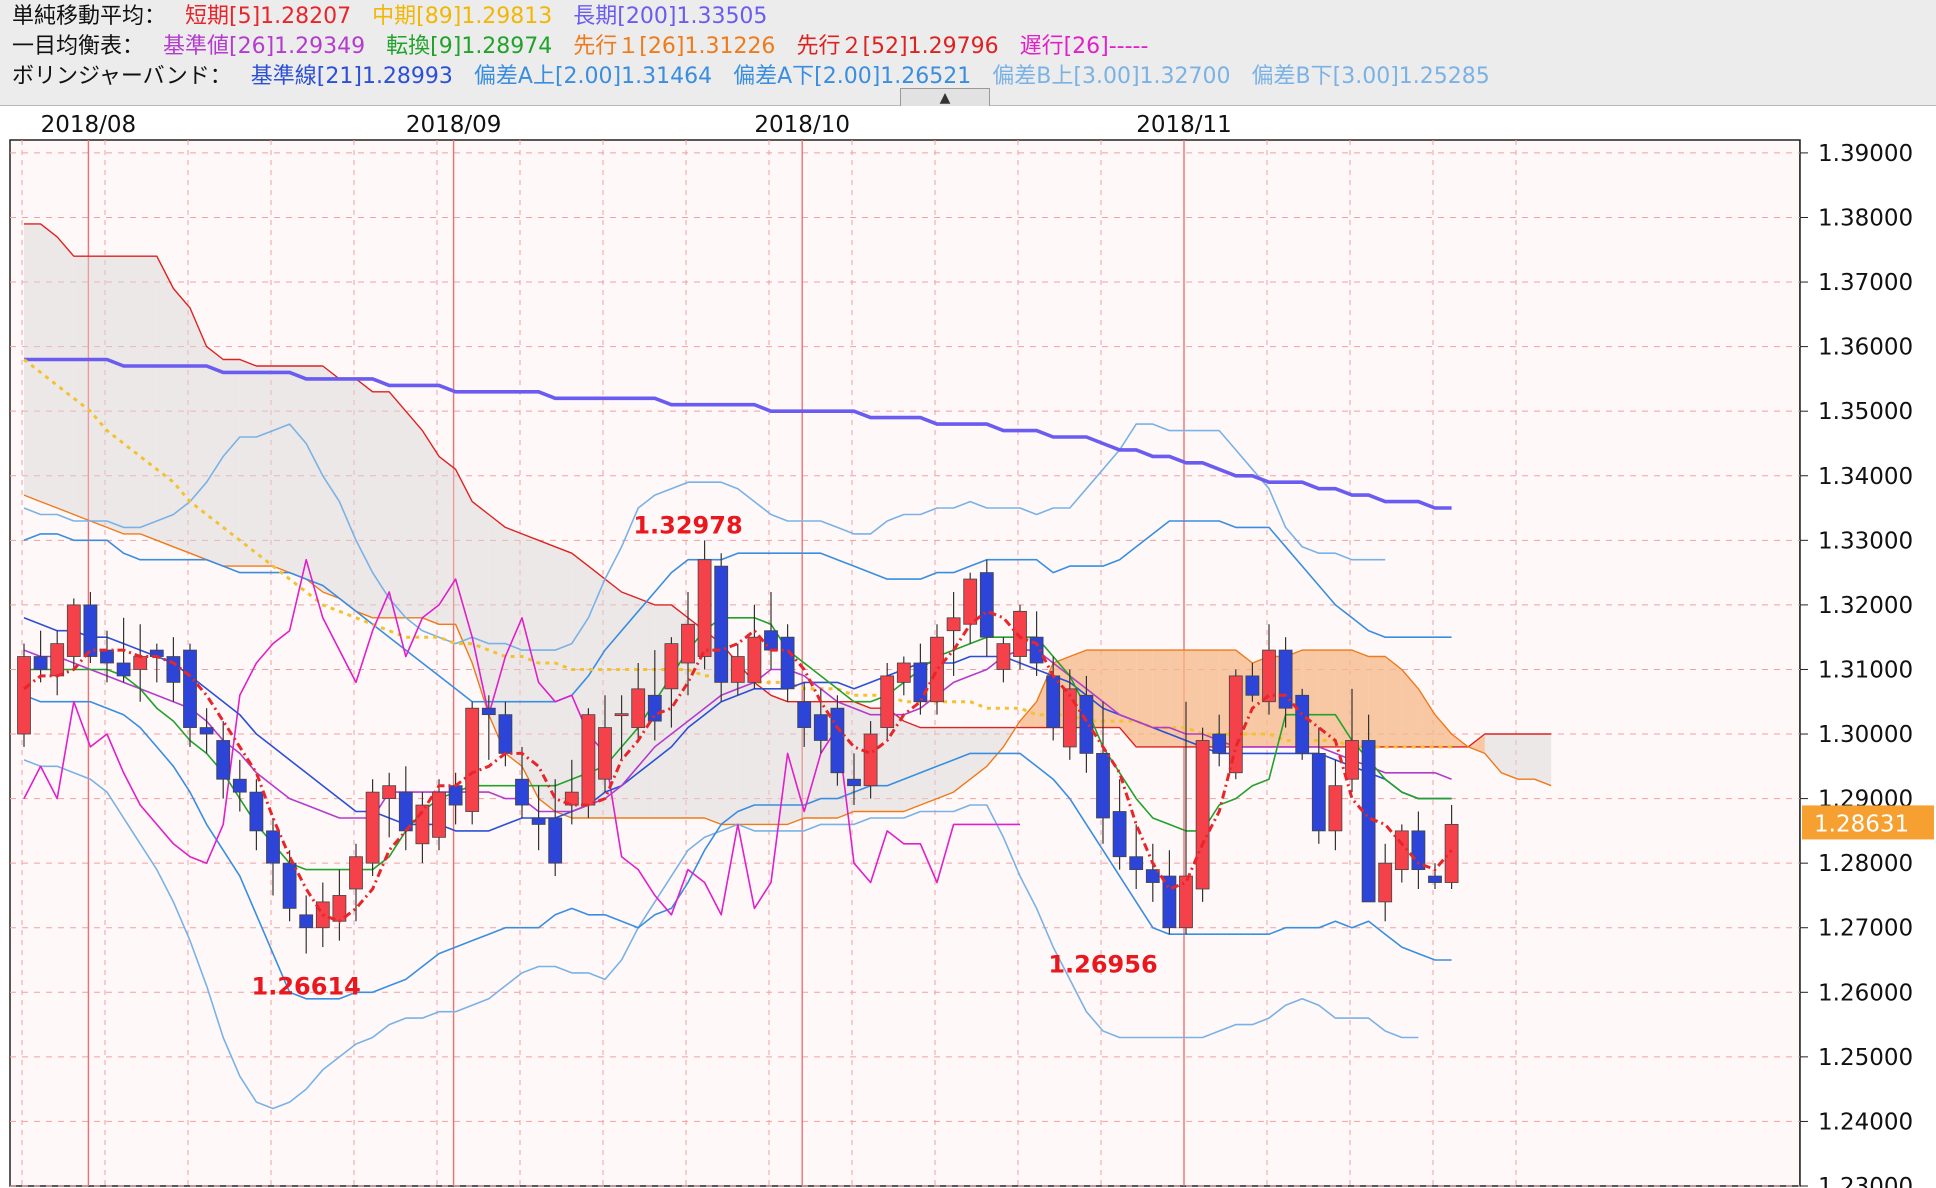 The height and width of the screenshot is (1188, 1936). Describe the element at coordinates (1865, 735) in the screenshot. I see `price-tick-label: 1.30000` at that location.